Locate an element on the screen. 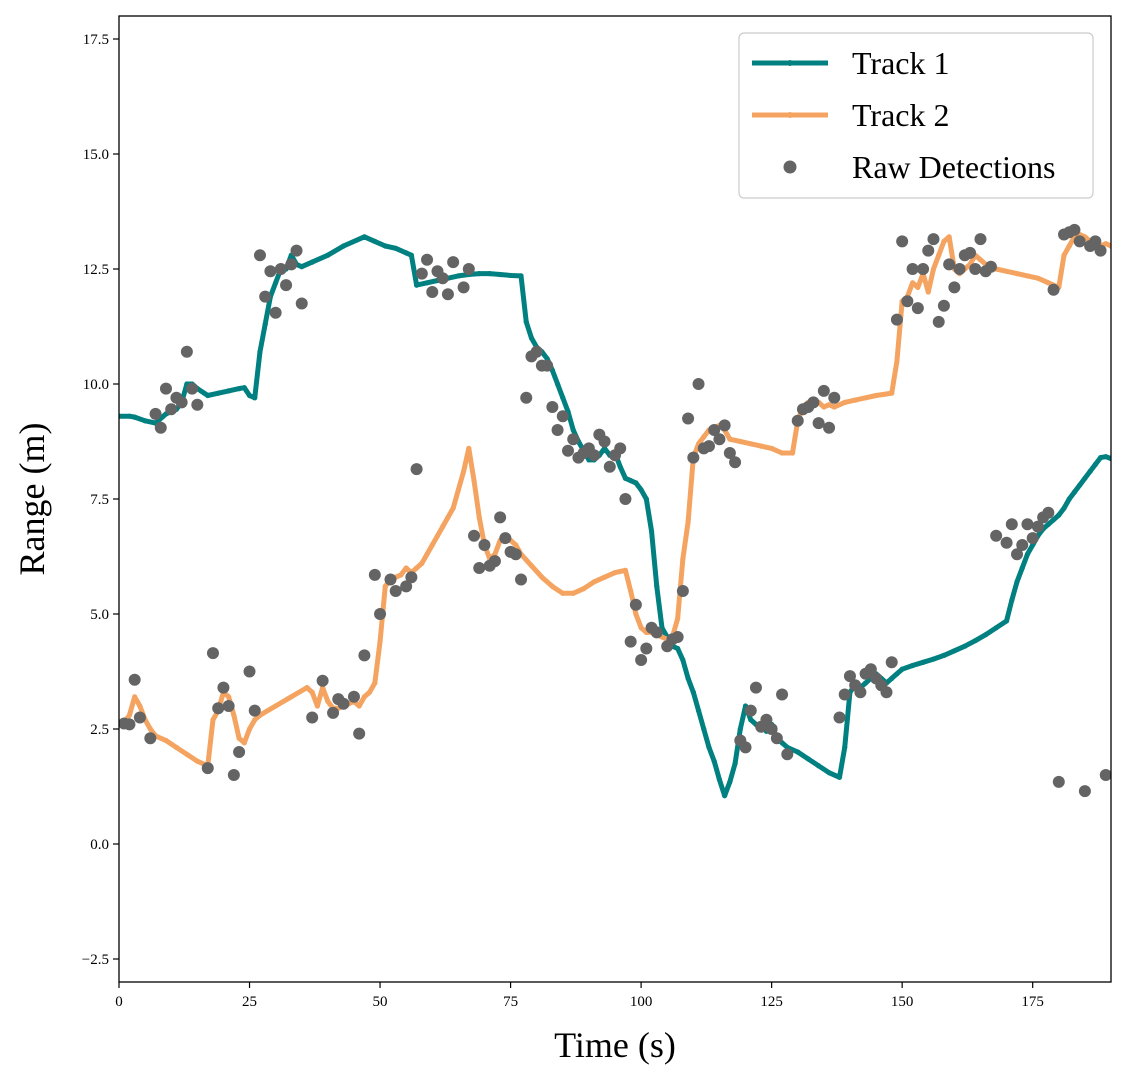 The width and height of the screenshot is (1126, 1080). y-tick-label: 10.0 is located at coordinates (96, 385).